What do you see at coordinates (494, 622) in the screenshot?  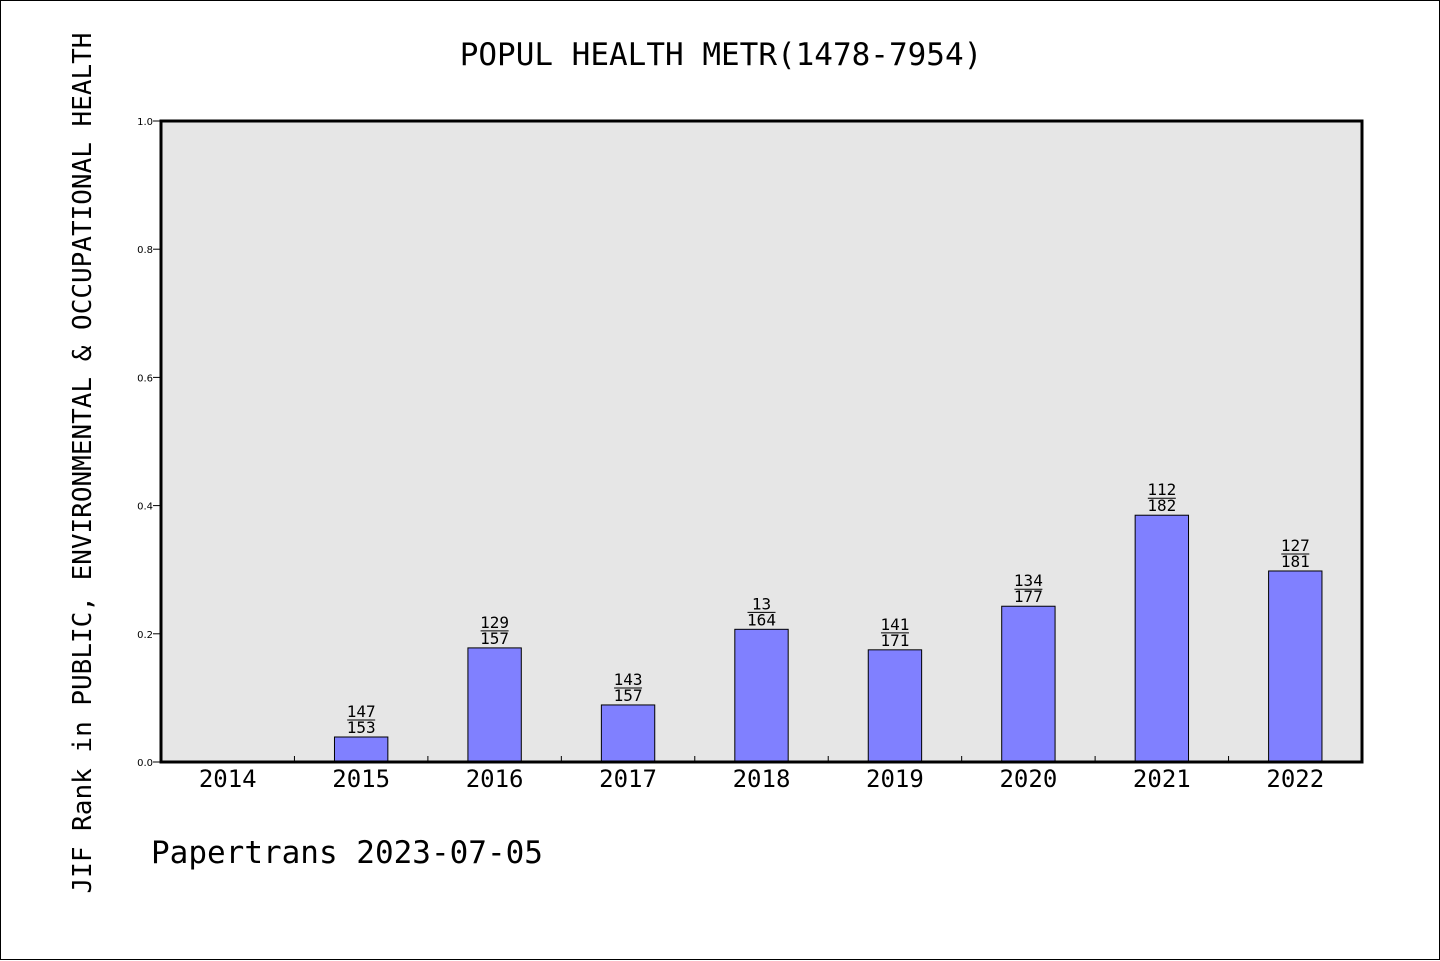 I see `bar-rank-label: 129` at bounding box center [494, 622].